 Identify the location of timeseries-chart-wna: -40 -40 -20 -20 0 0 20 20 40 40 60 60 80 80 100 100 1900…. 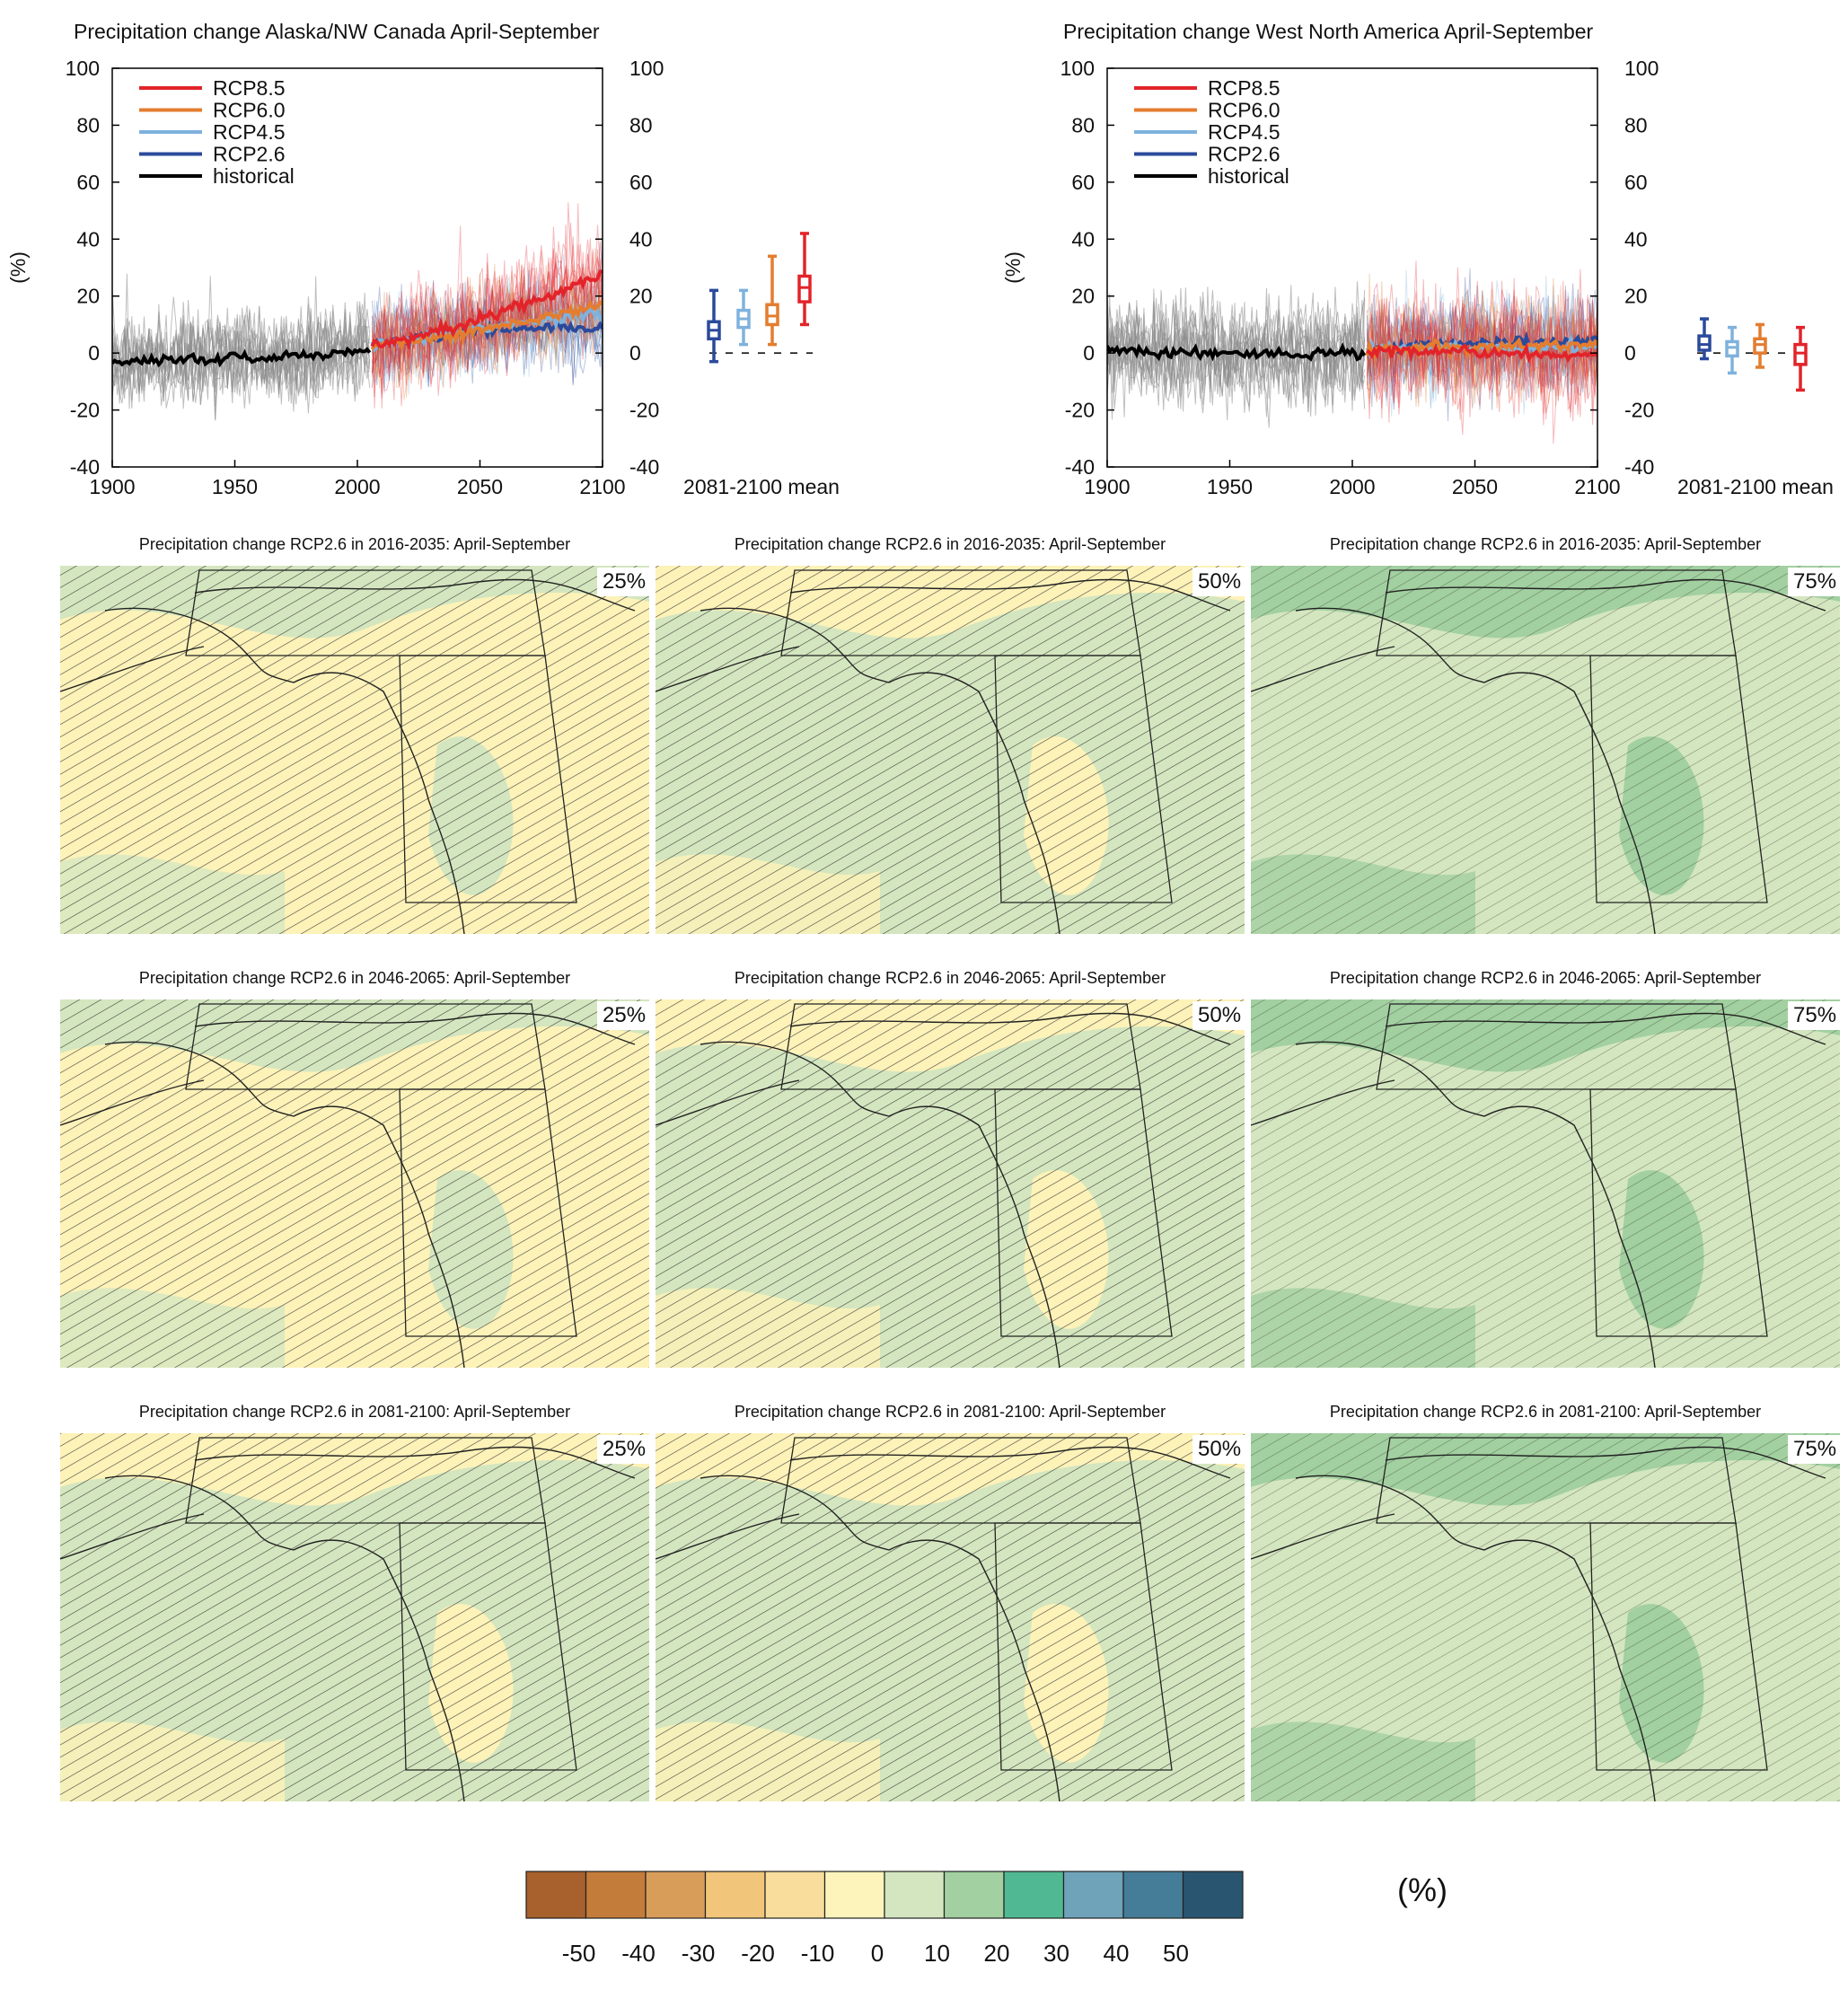
(1417, 277).